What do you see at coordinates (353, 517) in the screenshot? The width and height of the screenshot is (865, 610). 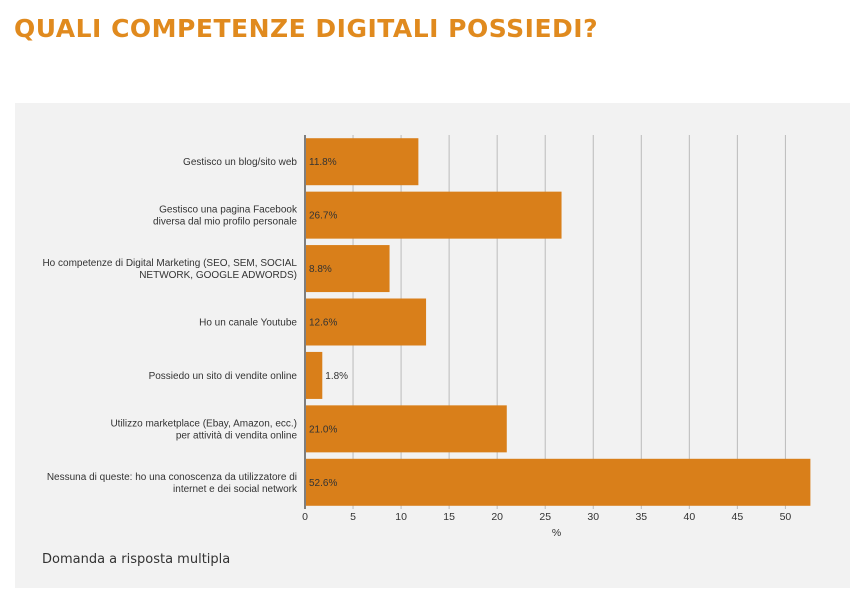 I see `x-tick-label: 5` at bounding box center [353, 517].